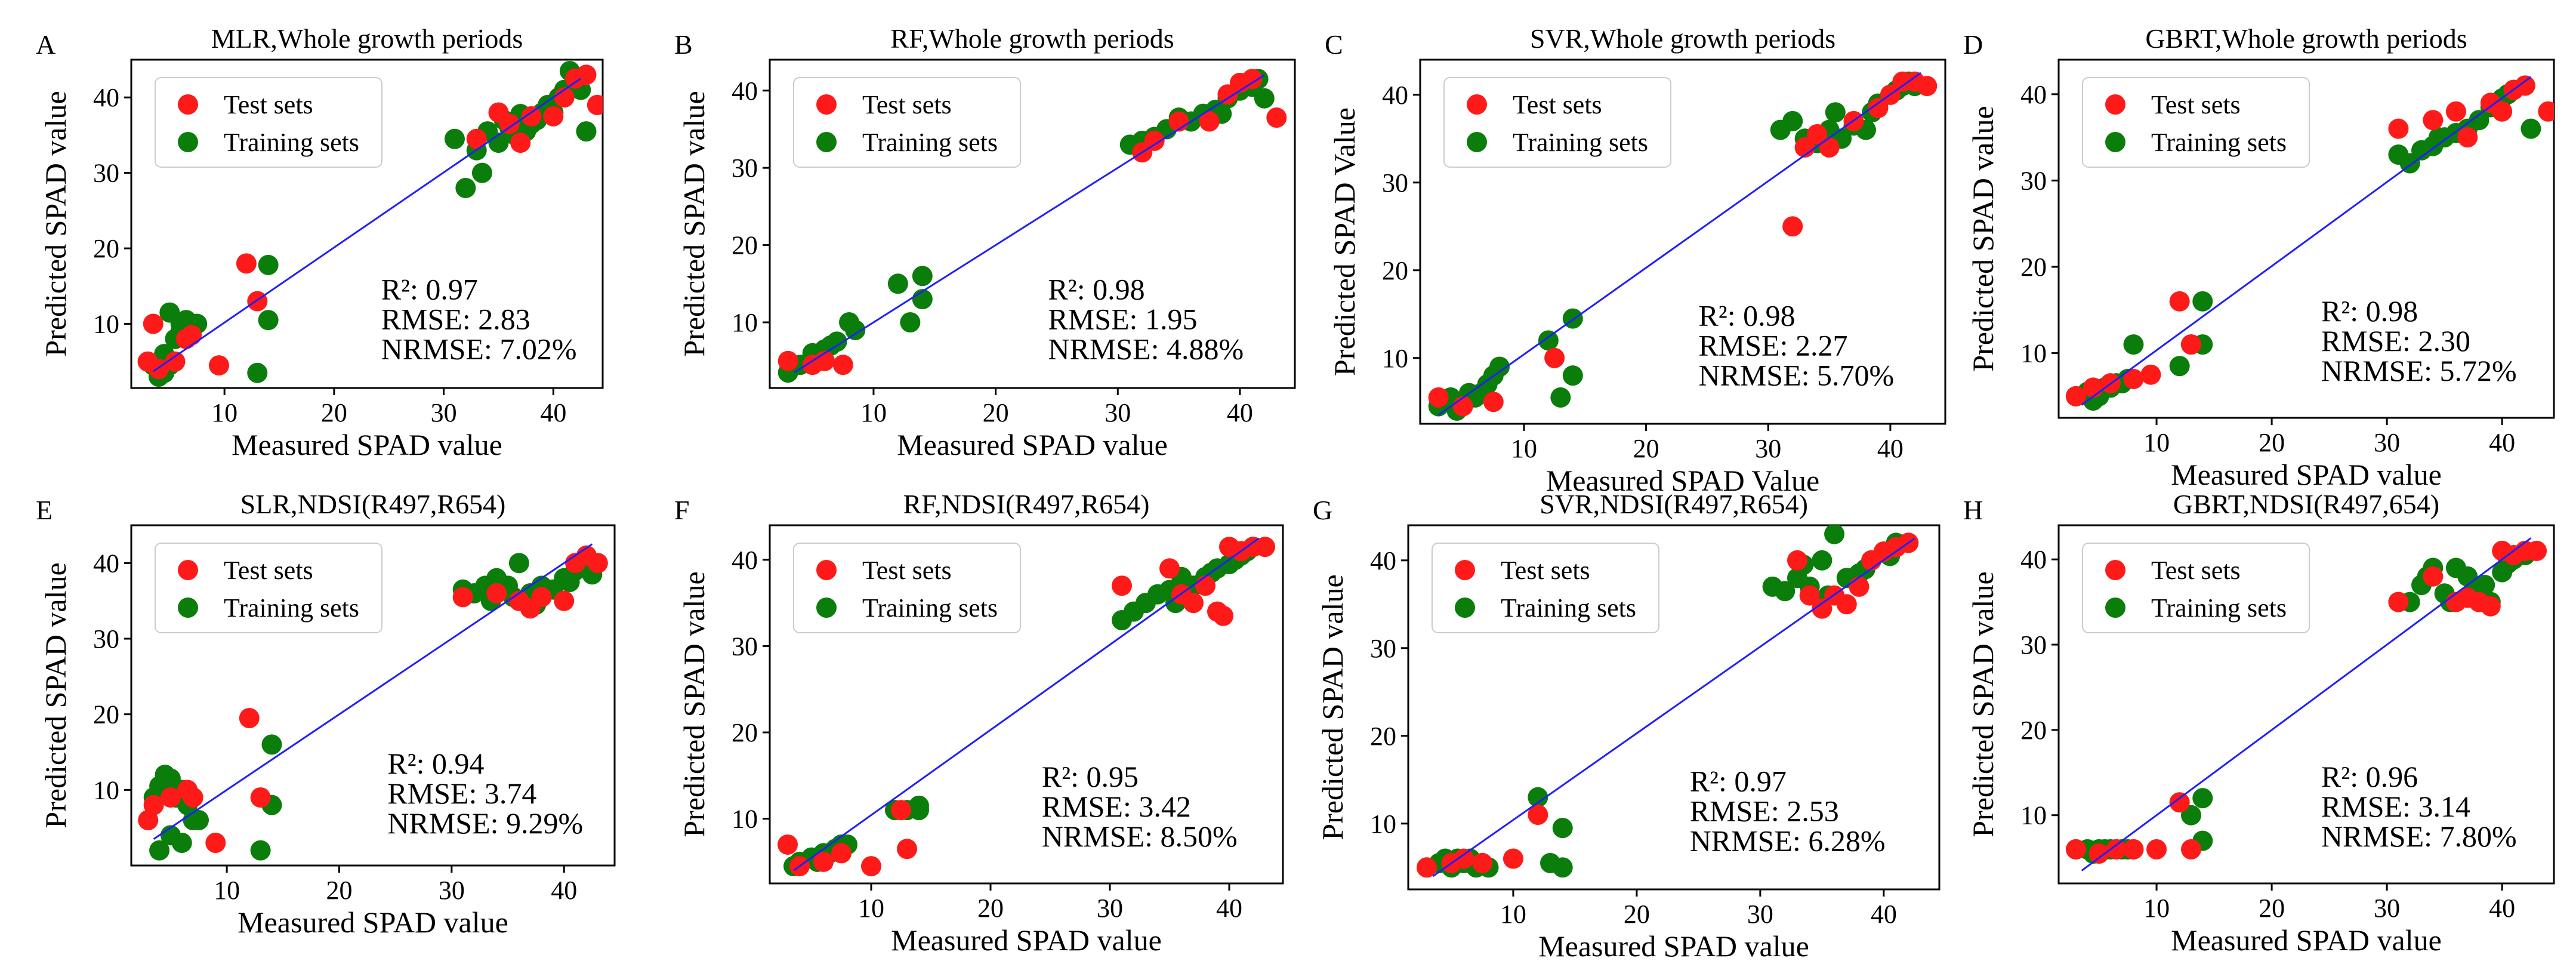  Describe the element at coordinates (1772, 345) in the screenshot. I see `stat-line: RMSE: 2.27` at that location.